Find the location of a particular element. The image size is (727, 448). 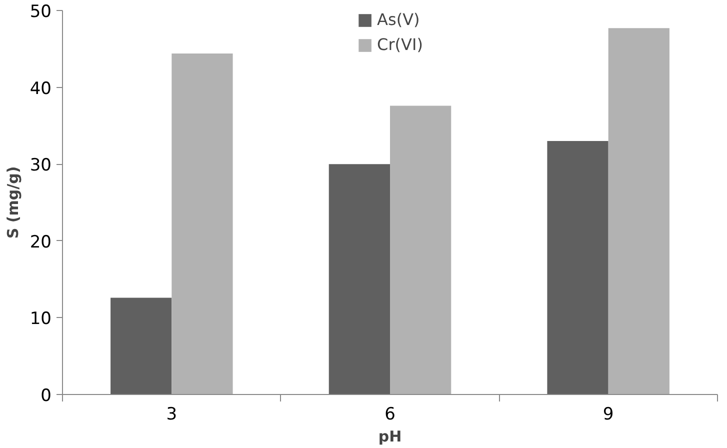

y-tick-label: 50 is located at coordinates (41, 12).